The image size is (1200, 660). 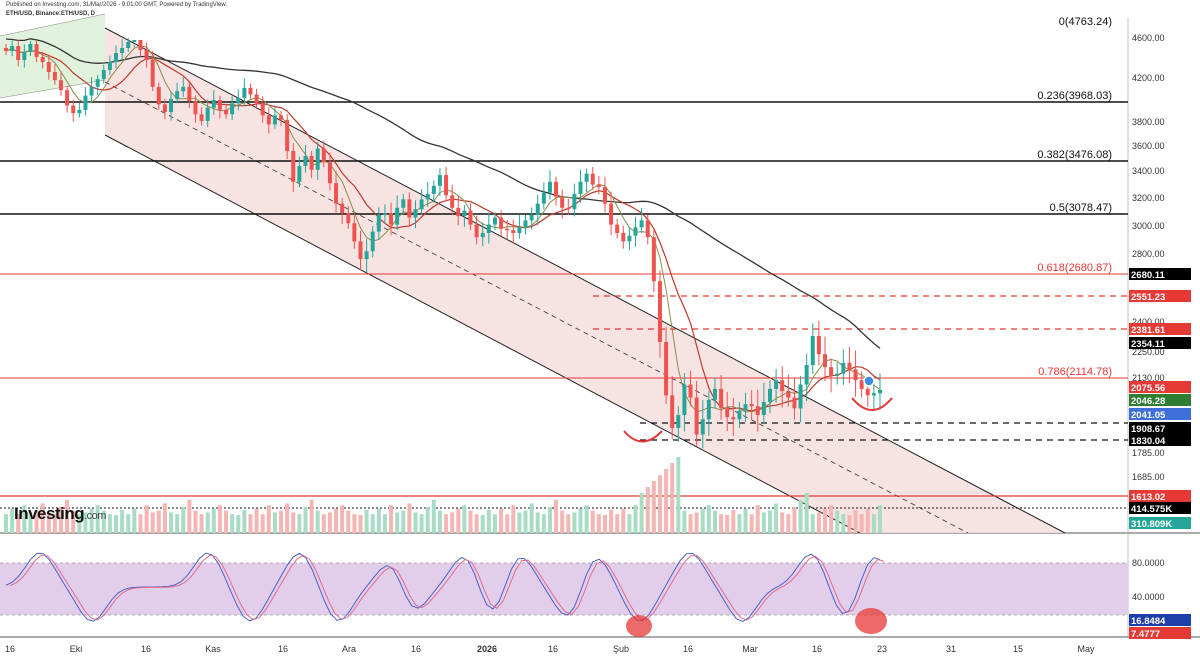 I want to click on stoch-oversold-mar, so click(x=871, y=621).